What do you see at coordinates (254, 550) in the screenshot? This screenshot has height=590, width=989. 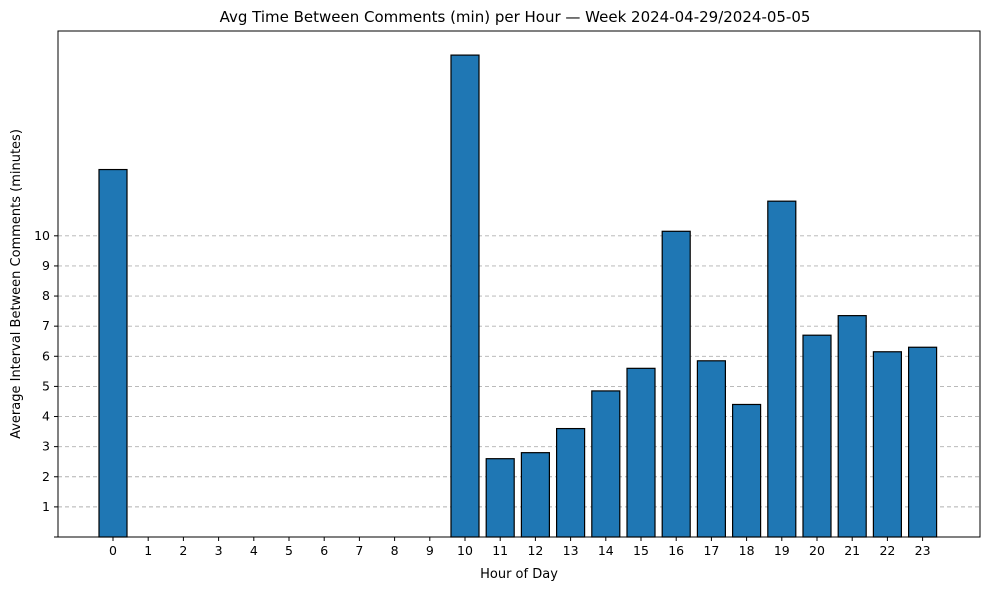 I see `x-tick-label-4: 4` at bounding box center [254, 550].